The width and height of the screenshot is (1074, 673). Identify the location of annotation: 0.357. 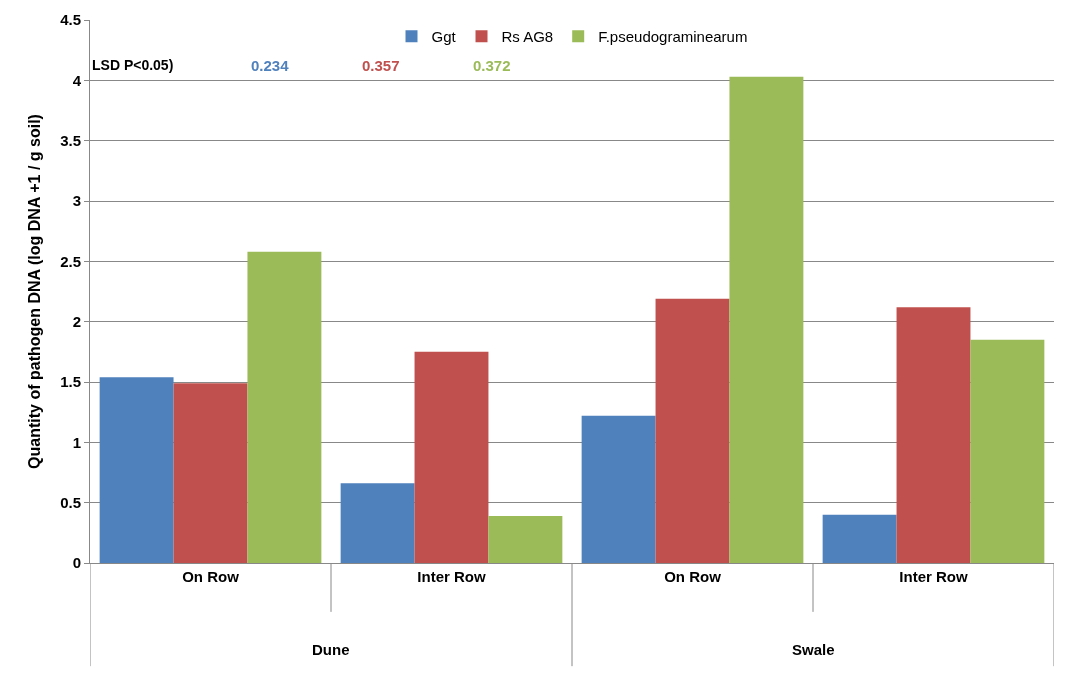
(381, 65).